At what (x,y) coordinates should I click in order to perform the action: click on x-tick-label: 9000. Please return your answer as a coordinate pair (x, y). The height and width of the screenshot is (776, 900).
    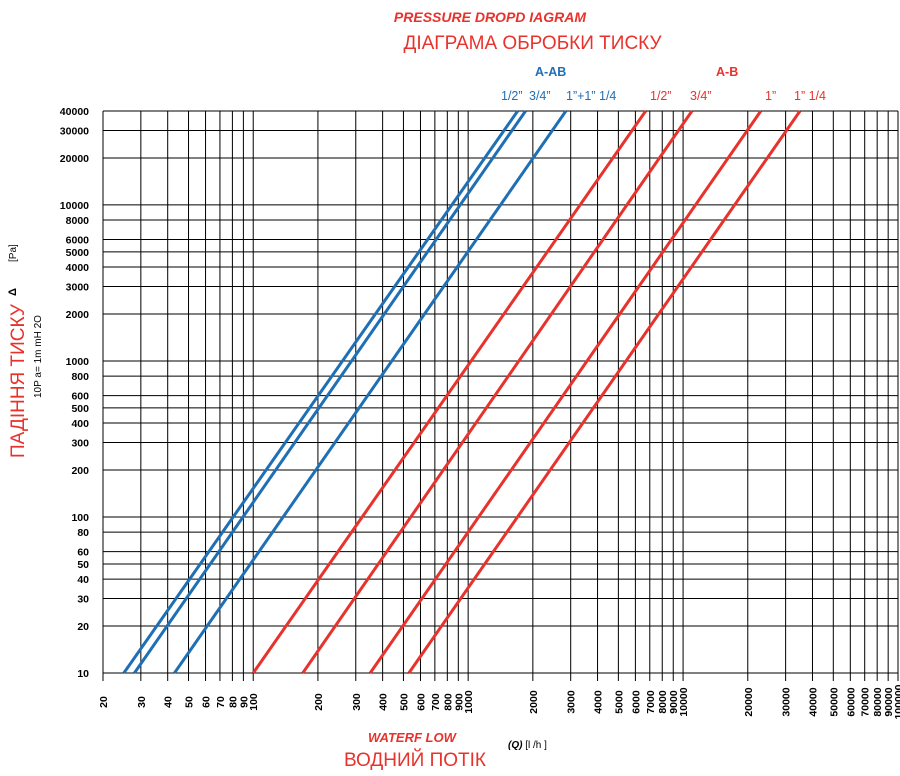
    Looking at the image, I should click on (674, 702).